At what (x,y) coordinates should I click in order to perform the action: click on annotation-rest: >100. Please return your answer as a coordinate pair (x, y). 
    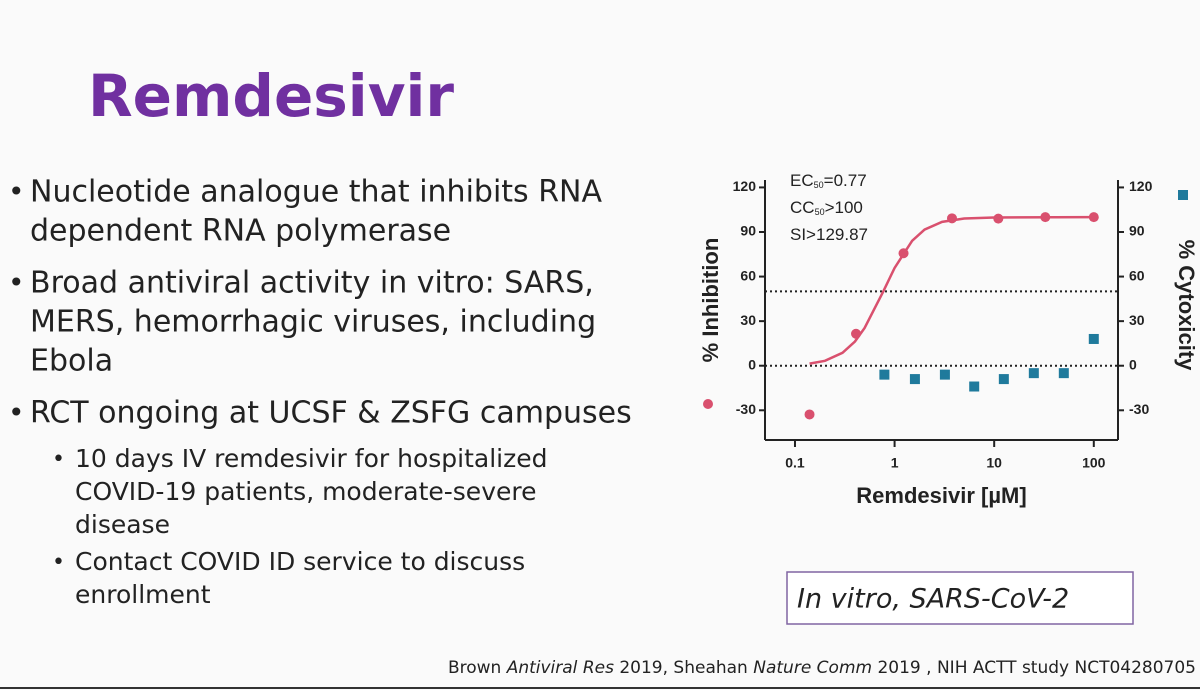
    Looking at the image, I should click on (844, 207).